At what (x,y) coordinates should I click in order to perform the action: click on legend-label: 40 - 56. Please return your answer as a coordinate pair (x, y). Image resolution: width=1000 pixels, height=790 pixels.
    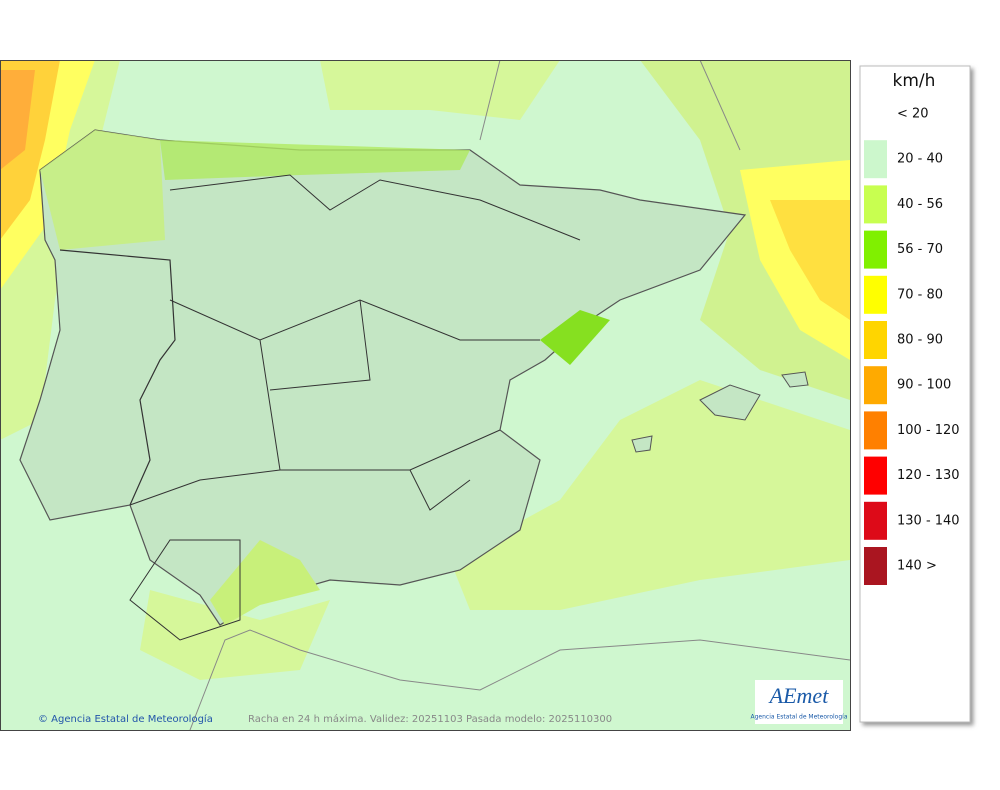
    Looking at the image, I should click on (920, 204).